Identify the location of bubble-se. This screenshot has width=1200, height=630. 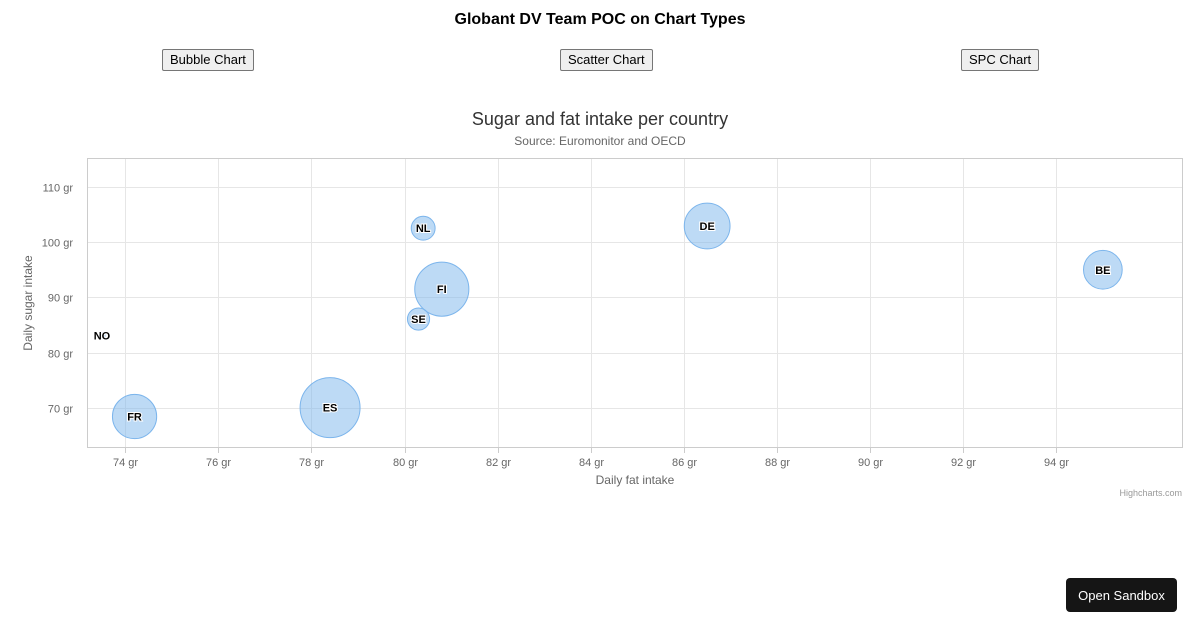
(418, 319).